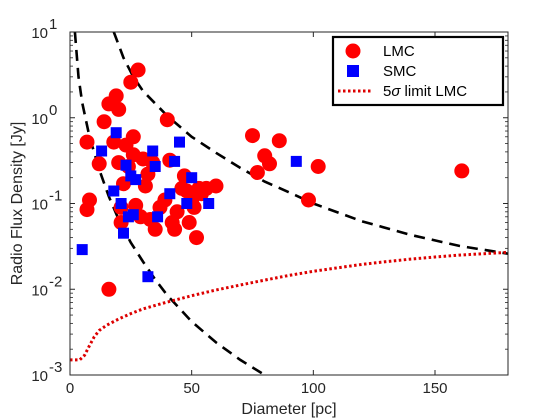 The image size is (560, 420). Describe the element at coordinates (55, 367) in the screenshot. I see `y-tick-exponent: -3` at that location.